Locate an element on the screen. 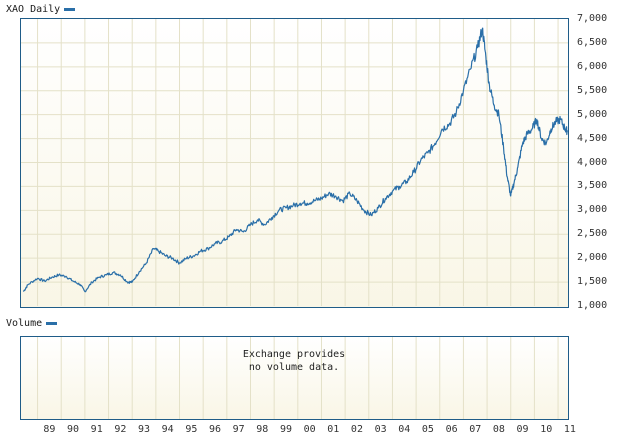 The height and width of the screenshot is (437, 637). price-legend: XAO Daily is located at coordinates (41, 10).